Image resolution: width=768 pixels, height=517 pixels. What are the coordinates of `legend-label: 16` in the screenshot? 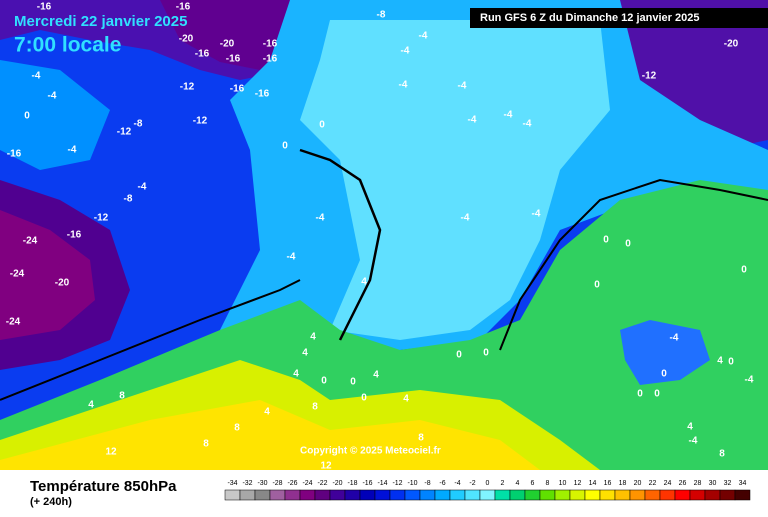 It's located at (608, 483).